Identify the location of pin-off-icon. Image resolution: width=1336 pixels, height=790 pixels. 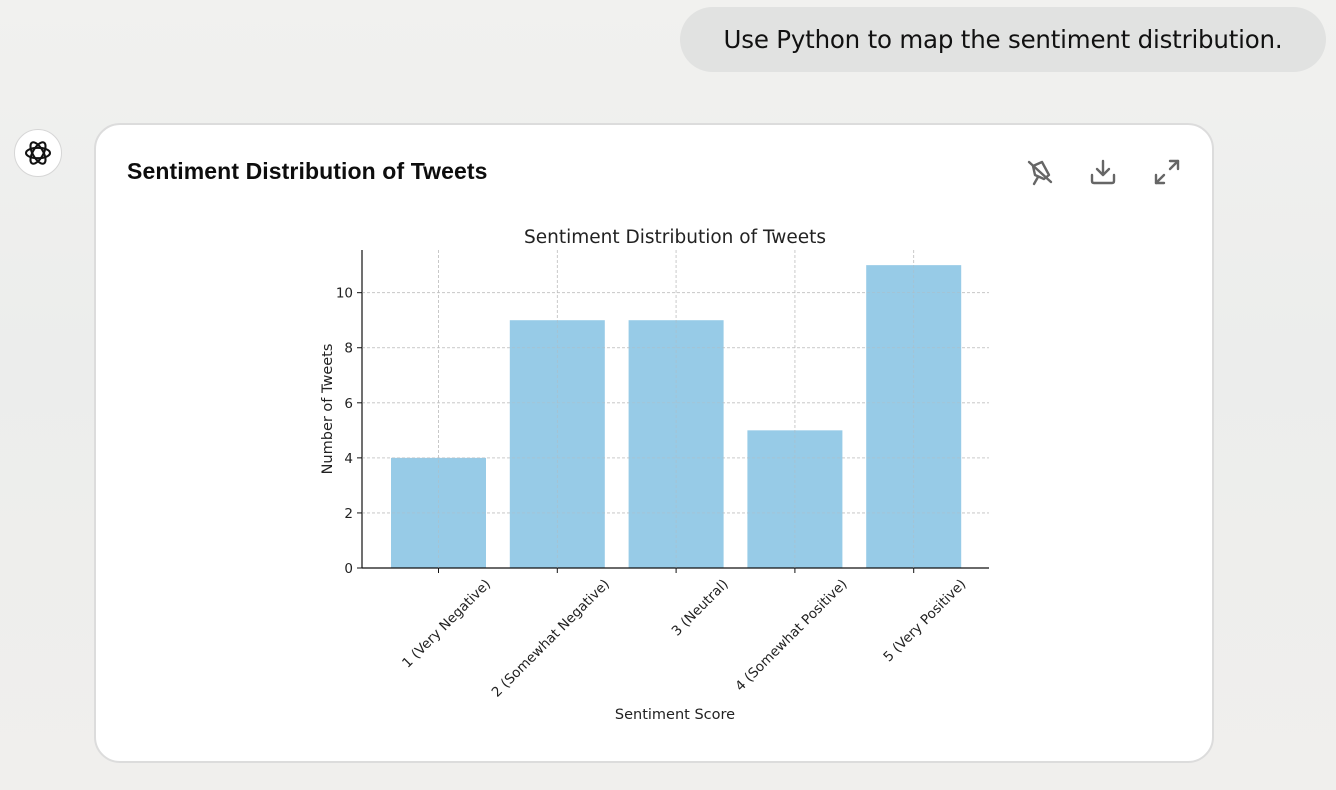
(1040, 173).